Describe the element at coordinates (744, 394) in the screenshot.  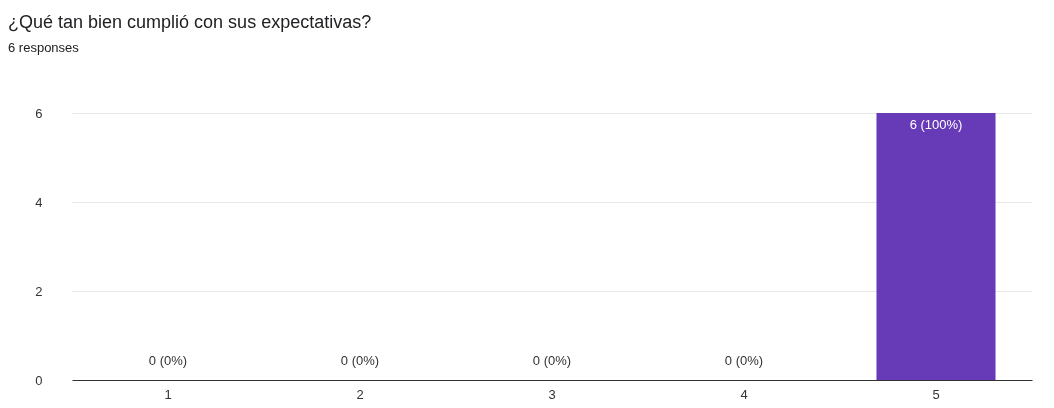
I see `x-tick-label: 4` at that location.